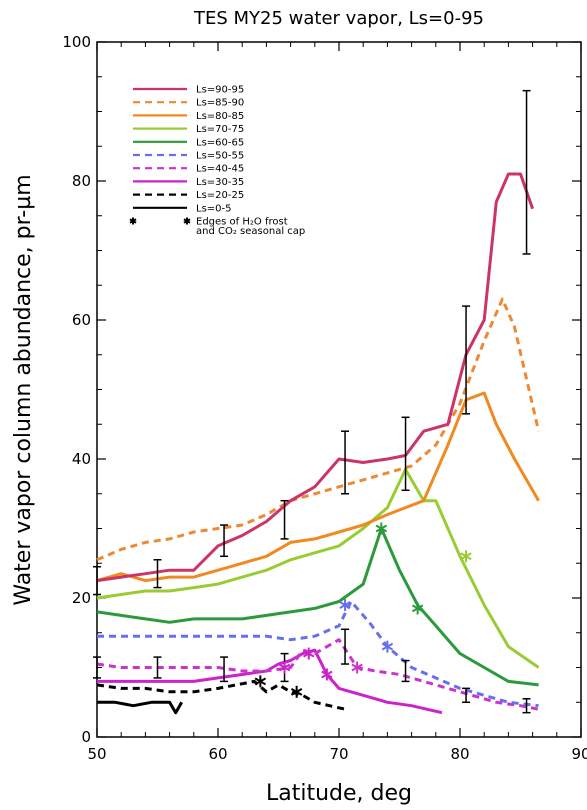 The height and width of the screenshot is (810, 587). I want to click on legend-label: Ls=50-55, so click(220, 156).